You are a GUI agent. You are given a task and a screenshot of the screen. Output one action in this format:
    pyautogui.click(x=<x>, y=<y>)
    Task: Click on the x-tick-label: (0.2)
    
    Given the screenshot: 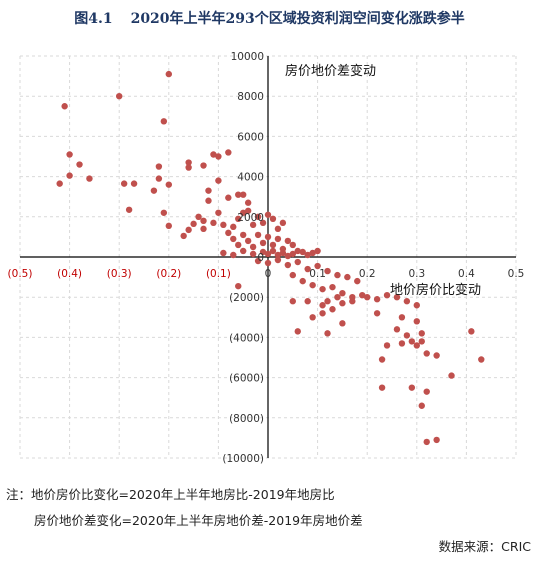 What is the action you would take?
    pyautogui.click(x=168, y=274)
    